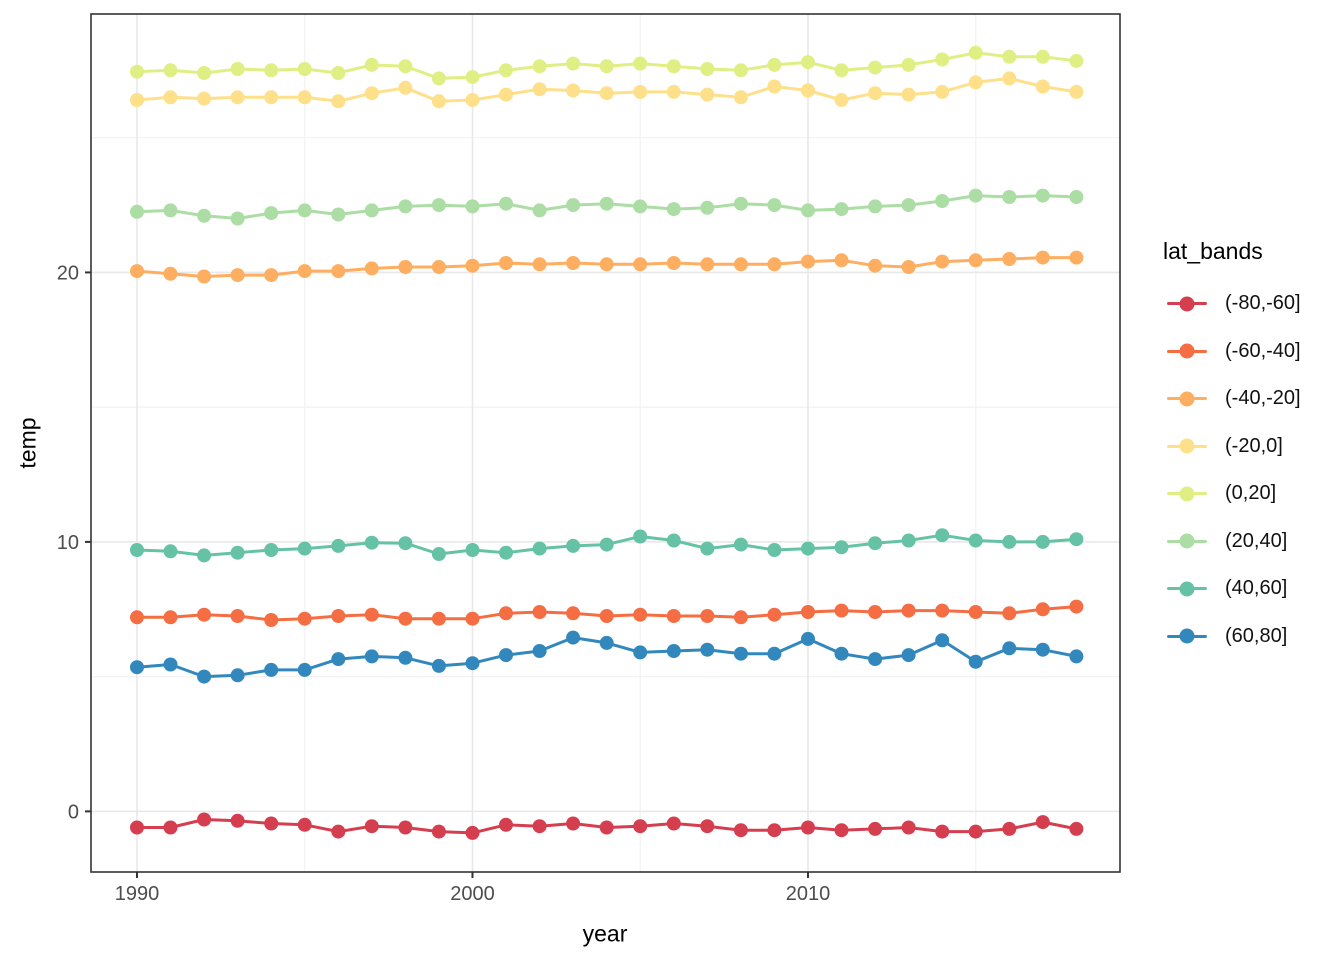 The height and width of the screenshot is (960, 1344). I want to click on data-point-(40,60]-2008, so click(740, 544).